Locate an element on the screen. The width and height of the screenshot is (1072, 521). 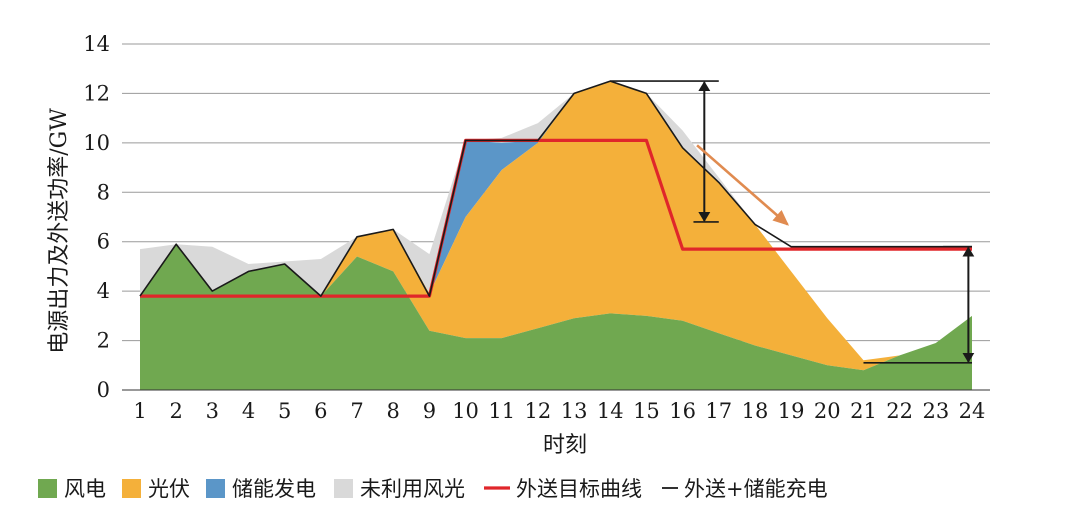
y-tick-label: 8 is located at coordinates (103, 192).